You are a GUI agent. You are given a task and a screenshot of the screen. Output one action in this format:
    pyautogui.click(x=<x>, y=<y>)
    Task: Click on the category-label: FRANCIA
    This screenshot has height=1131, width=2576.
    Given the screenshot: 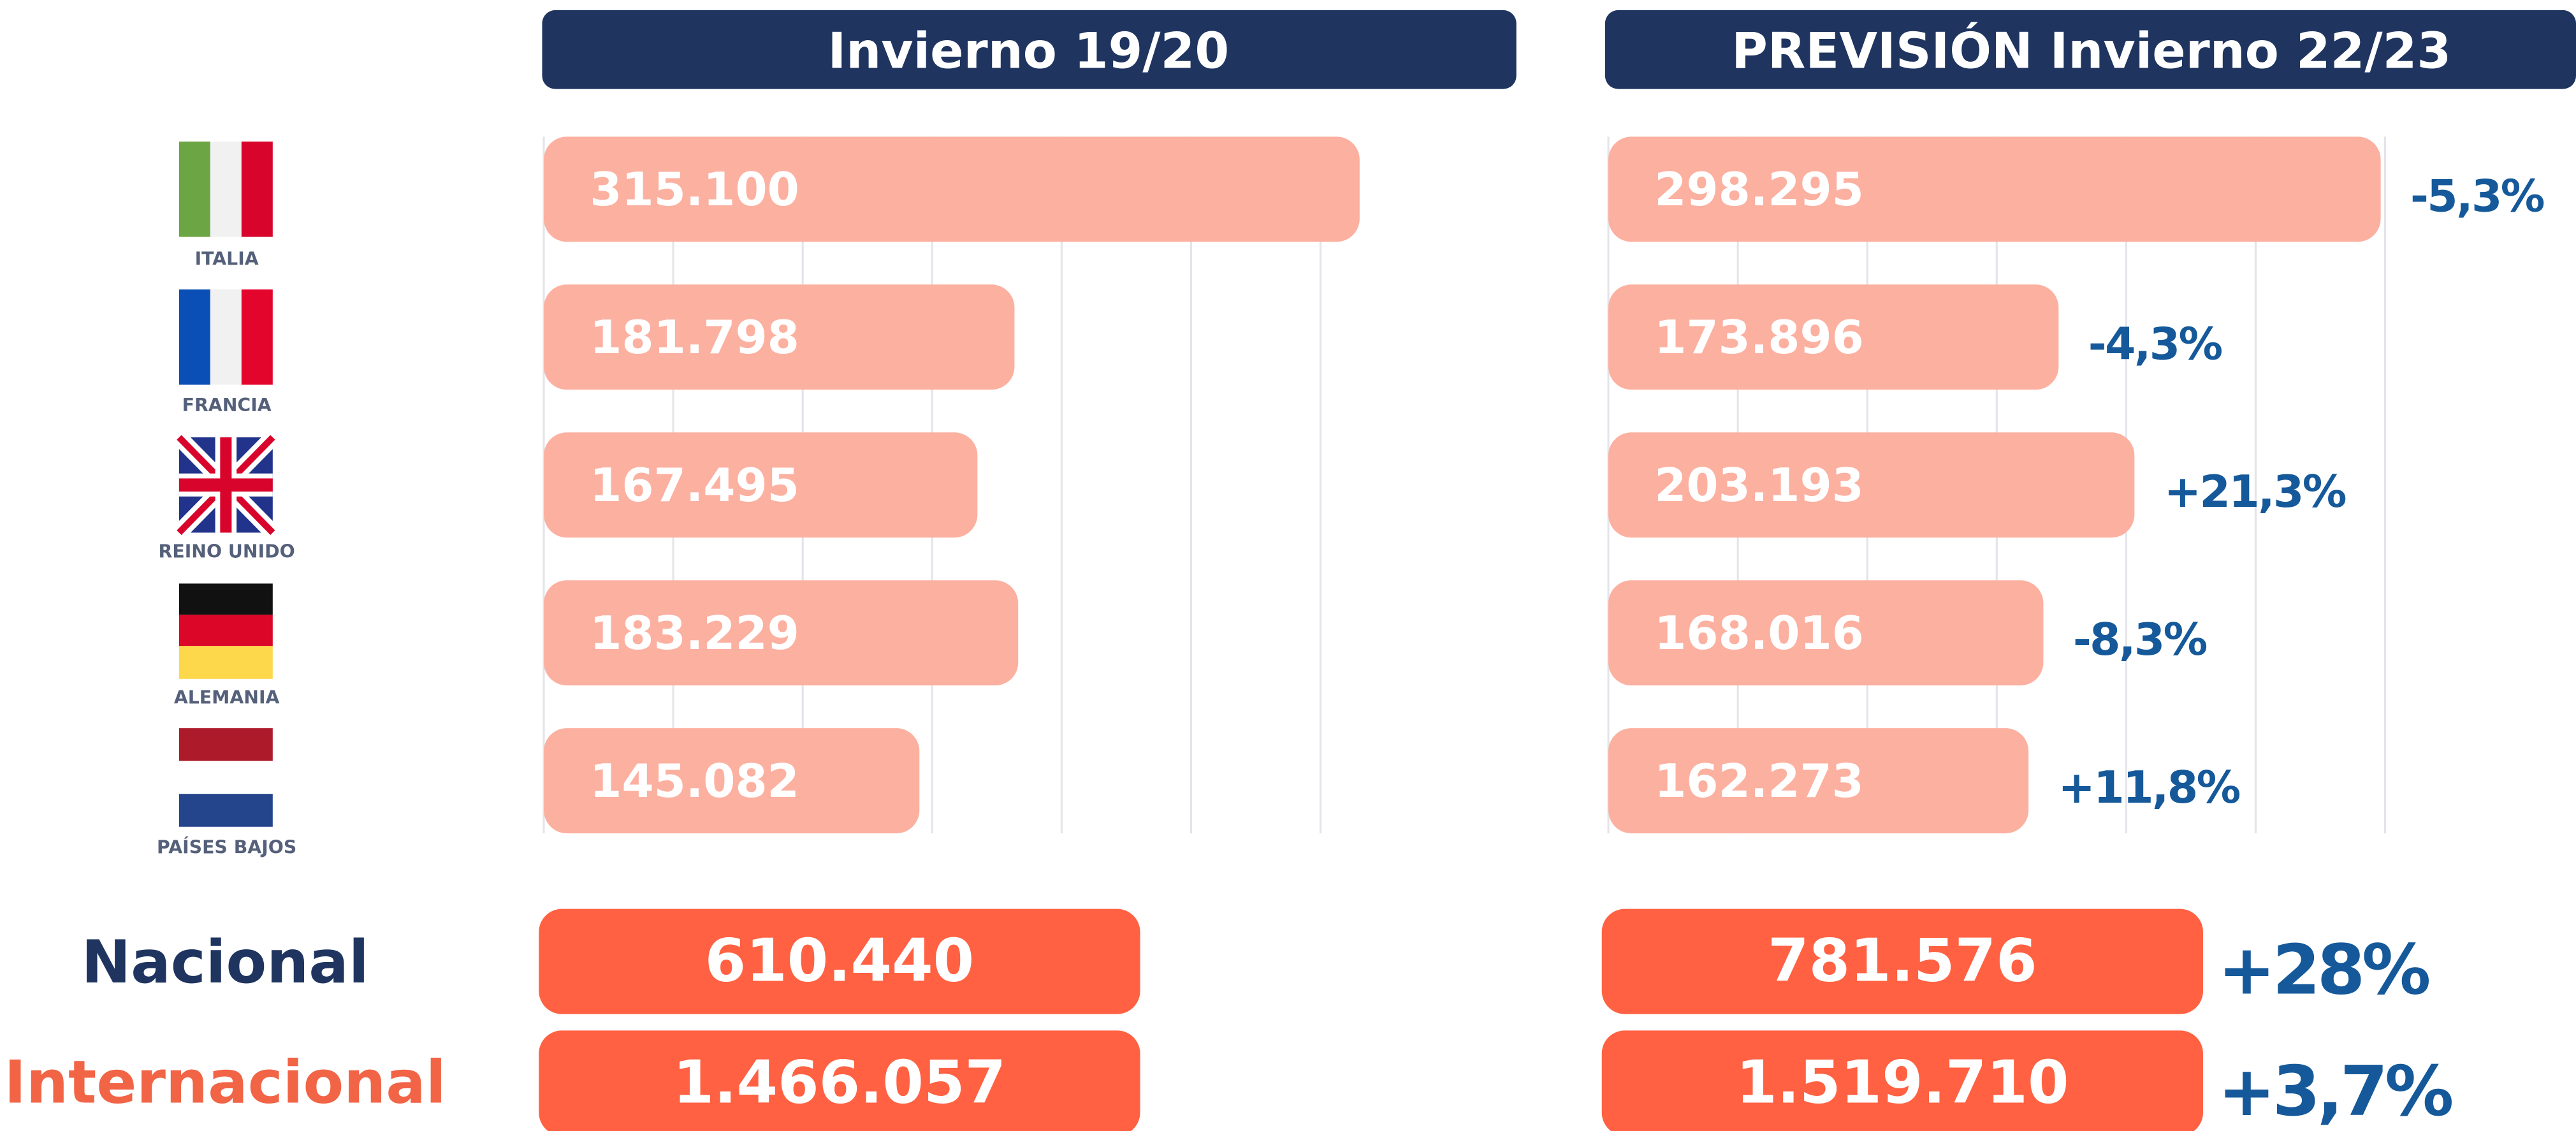 What is the action you would take?
    pyautogui.click(x=227, y=405)
    